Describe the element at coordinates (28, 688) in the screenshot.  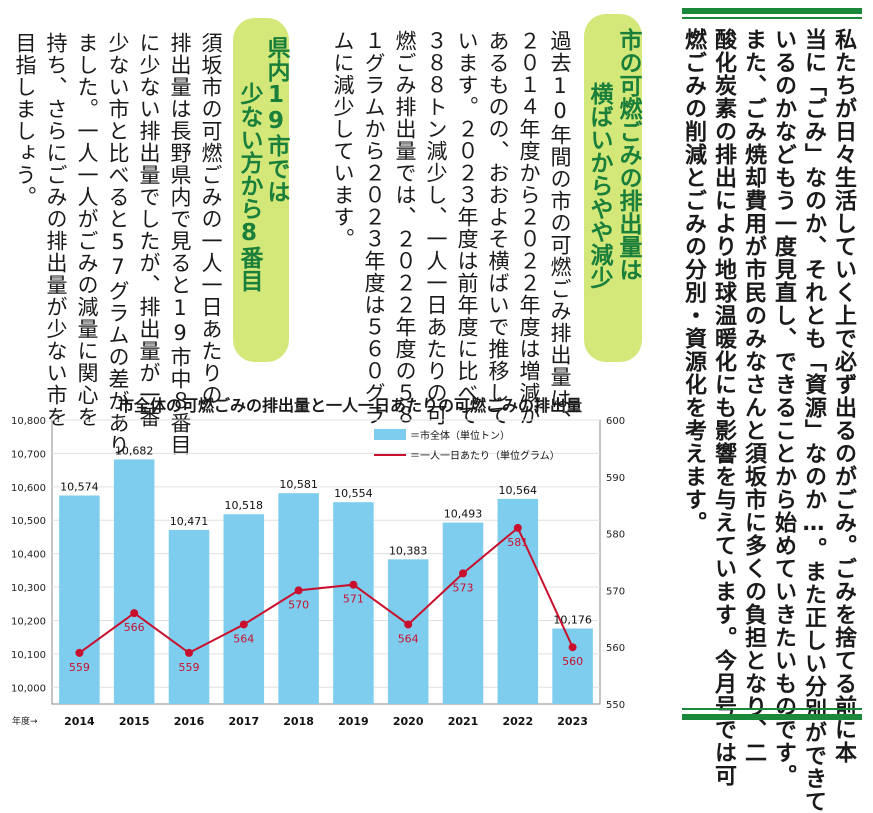
I see `left-tick-label: 10,000` at that location.